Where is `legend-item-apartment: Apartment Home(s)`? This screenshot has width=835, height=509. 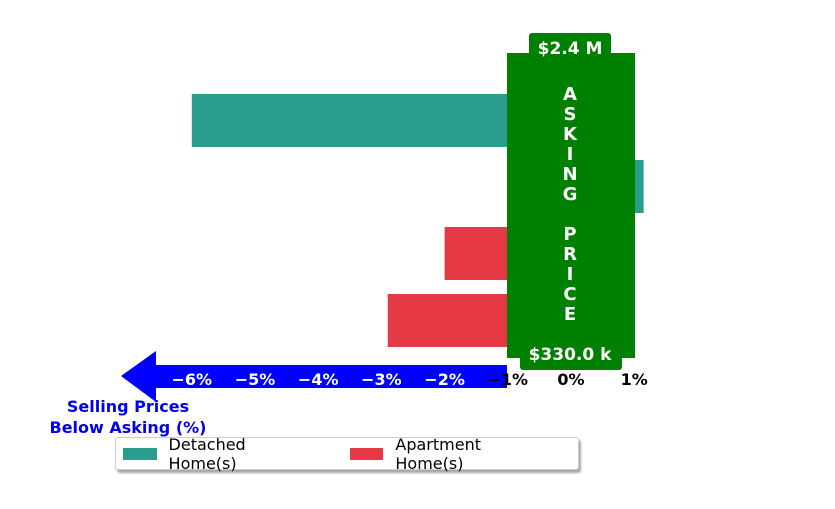
legend-item-apartment: Apartment Home(s) is located at coordinates (450, 453).